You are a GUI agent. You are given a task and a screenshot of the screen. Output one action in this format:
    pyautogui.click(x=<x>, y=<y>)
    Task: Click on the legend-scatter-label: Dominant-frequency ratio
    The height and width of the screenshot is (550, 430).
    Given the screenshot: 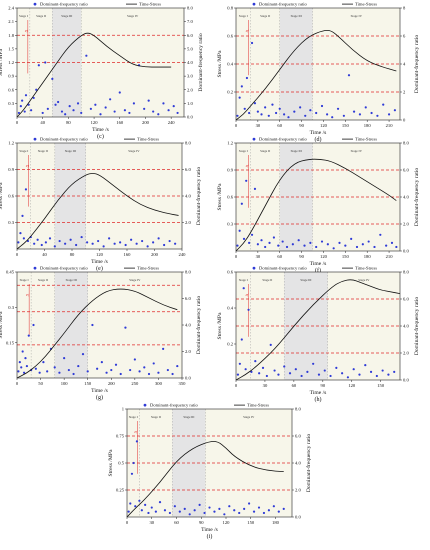 What is the action you would take?
    pyautogui.click(x=64, y=268)
    